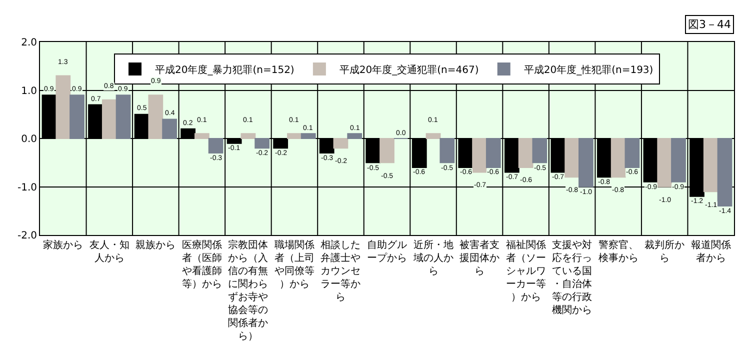 The height and width of the screenshot is (353, 740). I want to click on x-tick-label: 近所・地域の人から, so click(433, 258).